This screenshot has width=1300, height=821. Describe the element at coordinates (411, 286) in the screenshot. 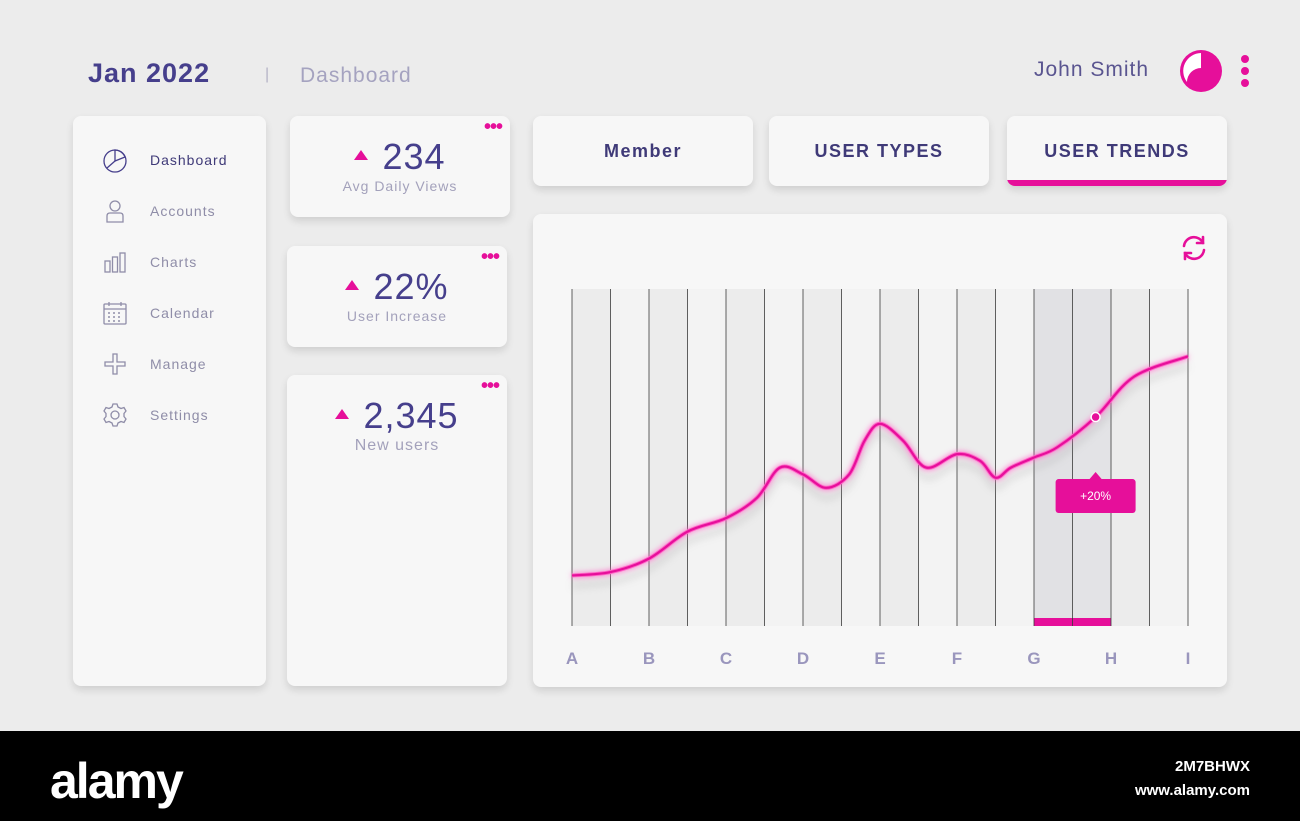

I see `stat-value-text: 22%` at that location.